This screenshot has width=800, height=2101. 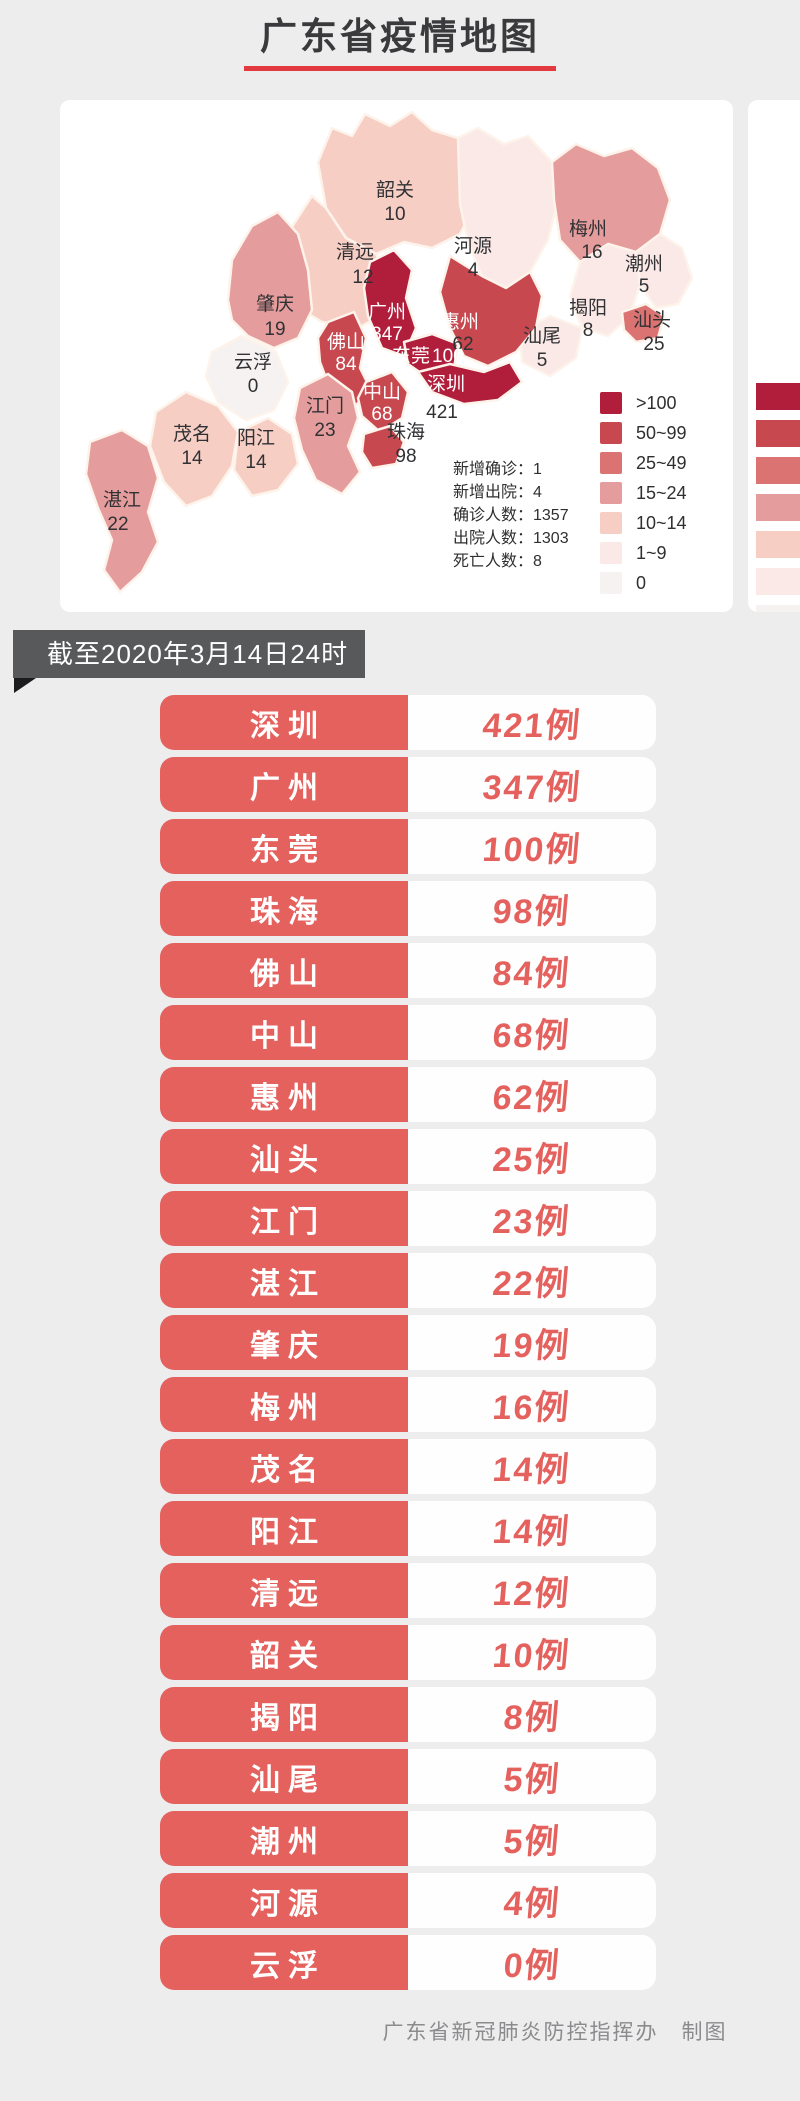 I want to click on legend-label: 50~99, so click(x=661, y=432).